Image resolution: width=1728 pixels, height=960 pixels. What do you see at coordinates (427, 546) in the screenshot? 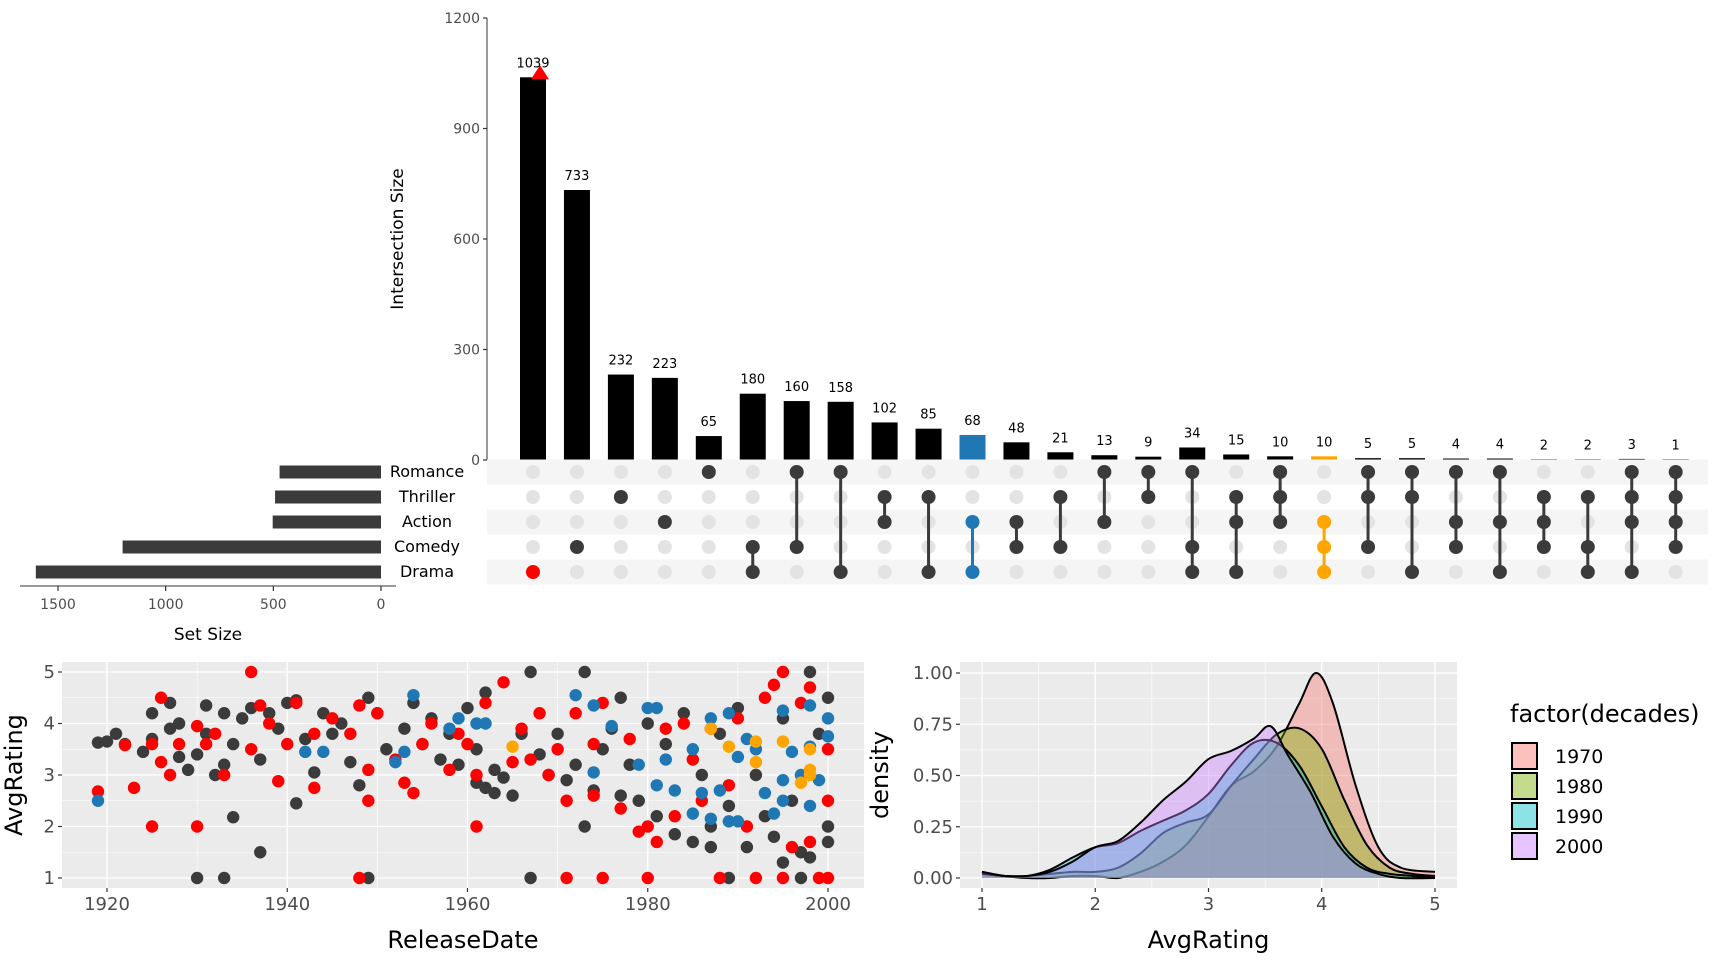
I see `set-label: Comedy` at bounding box center [427, 546].